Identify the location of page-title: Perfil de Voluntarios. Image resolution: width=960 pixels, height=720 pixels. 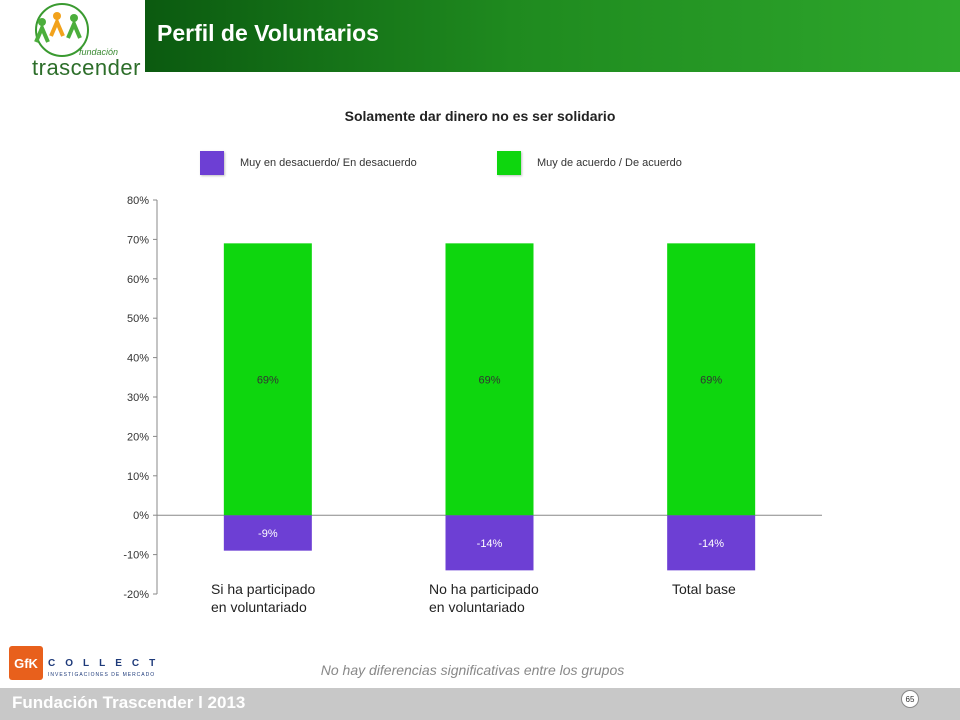
(268, 33).